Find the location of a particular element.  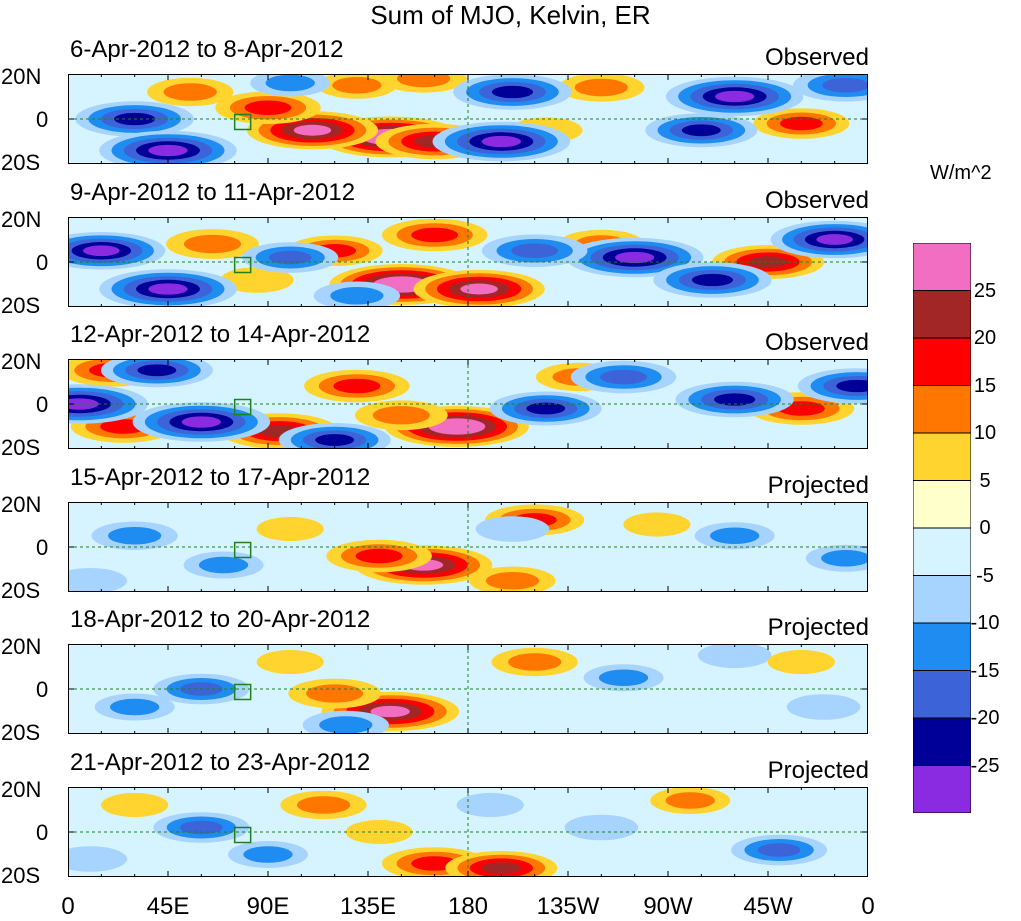

panel-date-range: 6-Apr-2012 to 8-Apr-2012 is located at coordinates (207, 49).